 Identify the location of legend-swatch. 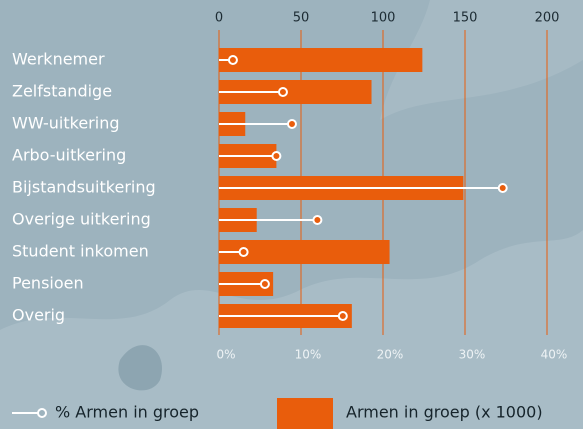
(305, 413).